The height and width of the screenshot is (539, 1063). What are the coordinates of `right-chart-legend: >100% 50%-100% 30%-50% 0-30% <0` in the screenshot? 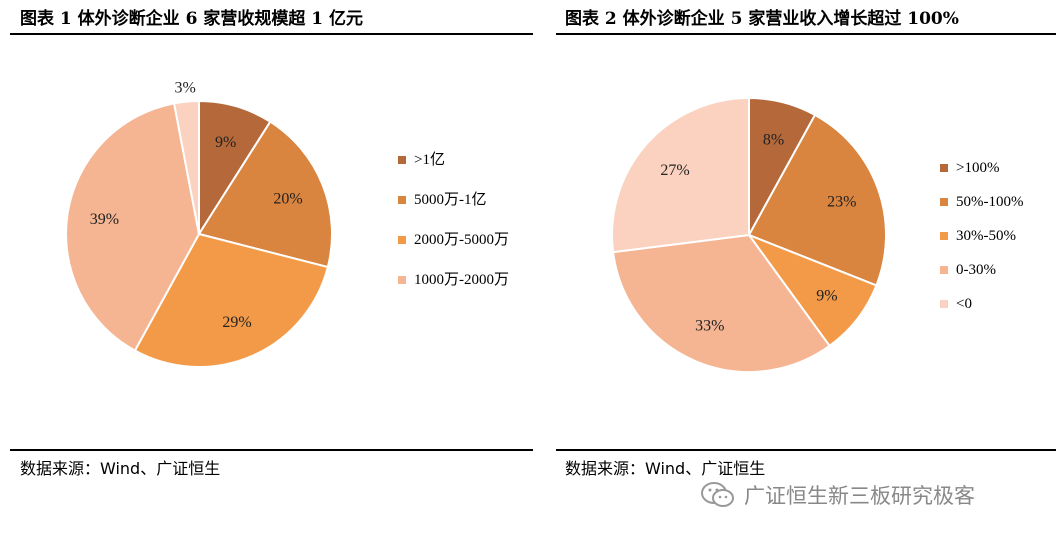 It's located at (1000, 243).